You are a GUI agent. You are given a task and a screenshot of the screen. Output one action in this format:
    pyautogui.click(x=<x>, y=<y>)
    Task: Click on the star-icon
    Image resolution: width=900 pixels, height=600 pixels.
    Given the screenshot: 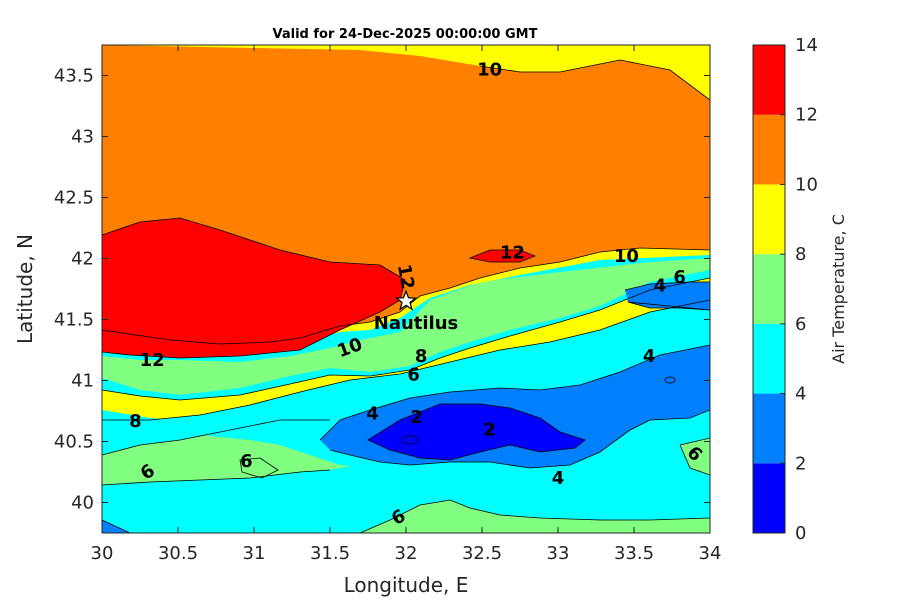 What is the action you would take?
    pyautogui.click(x=406, y=300)
    